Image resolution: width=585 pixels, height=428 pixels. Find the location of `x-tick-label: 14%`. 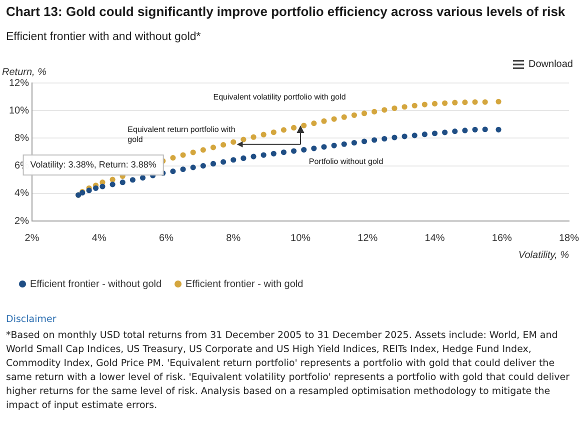

x-tick-label: 14% is located at coordinates (434, 238).